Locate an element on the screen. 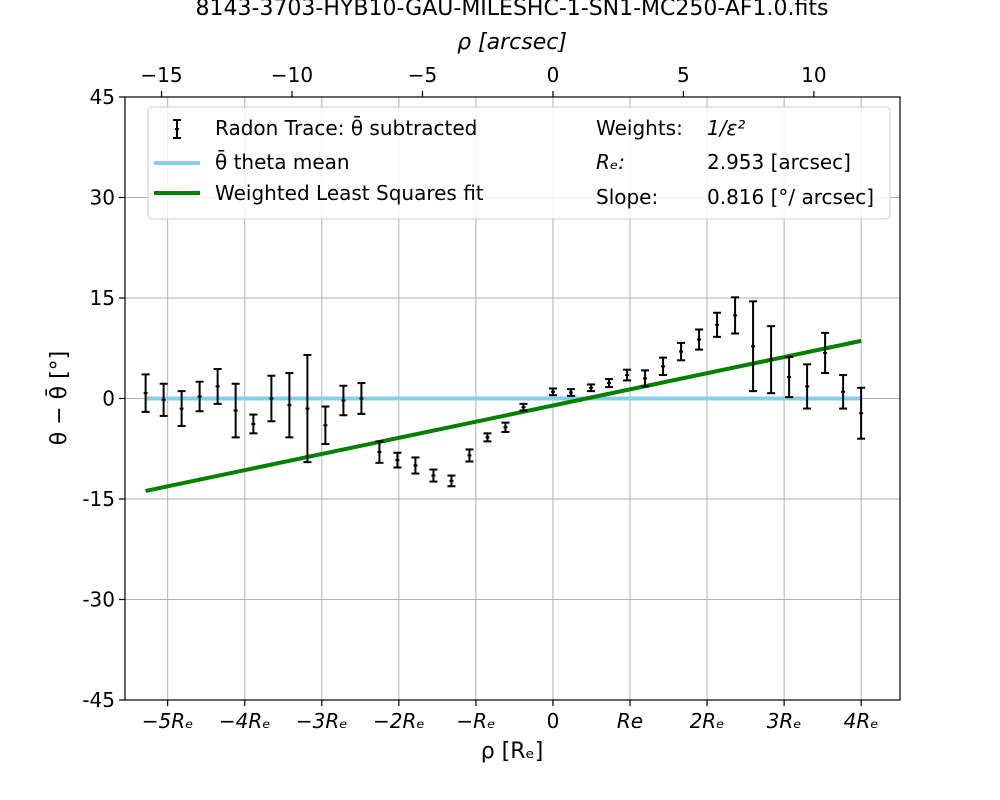  top-tick-label: 10 is located at coordinates (813, 75).